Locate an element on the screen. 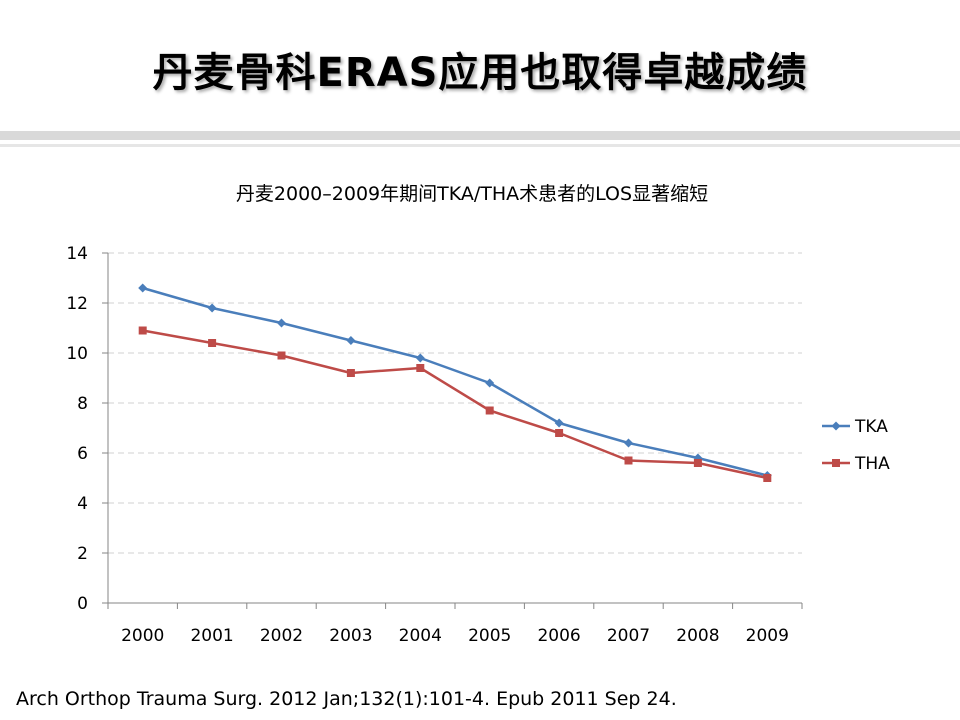 This screenshot has width=960, height=720. x-tick-label: 2003 is located at coordinates (350, 636).